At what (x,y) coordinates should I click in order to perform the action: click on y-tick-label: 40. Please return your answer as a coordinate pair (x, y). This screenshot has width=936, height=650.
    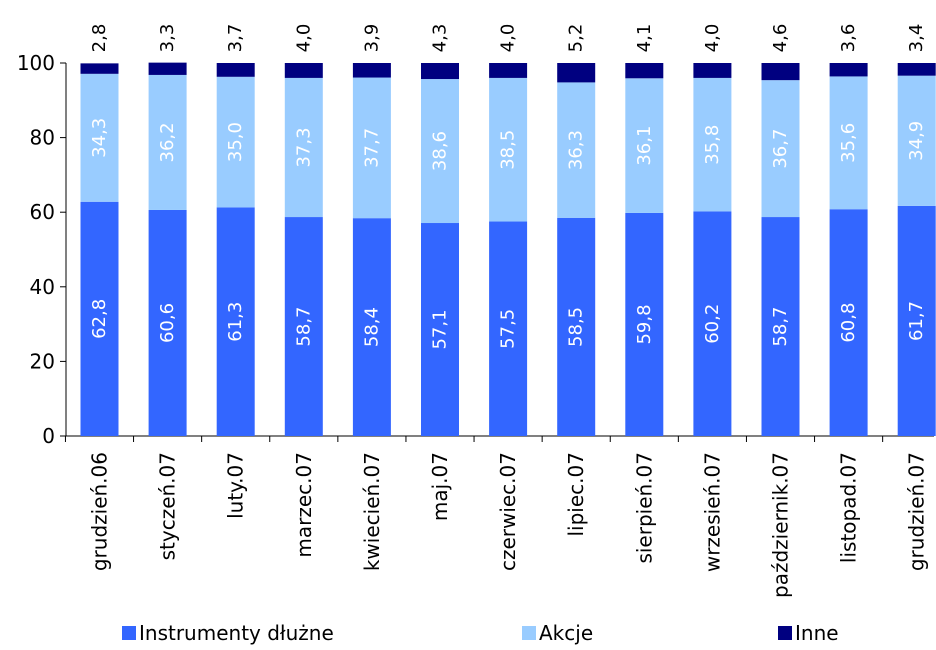
    Looking at the image, I should click on (42, 287).